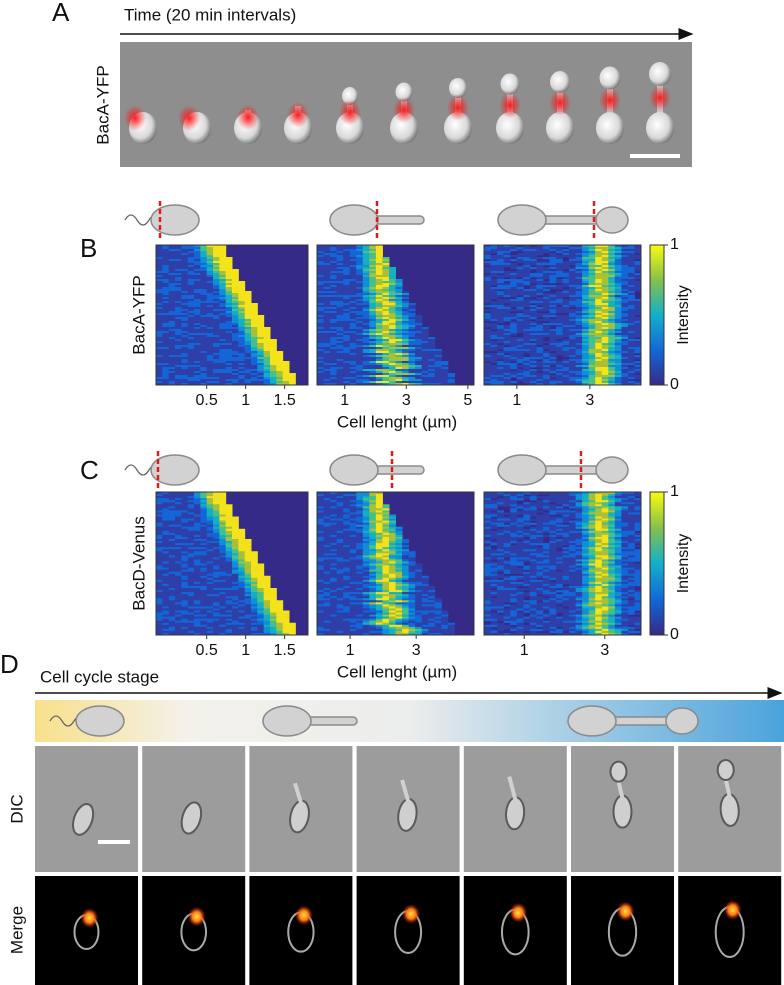  What do you see at coordinates (99, 676) in the screenshot?
I see `arrow-label: Cell cycle stage` at bounding box center [99, 676].